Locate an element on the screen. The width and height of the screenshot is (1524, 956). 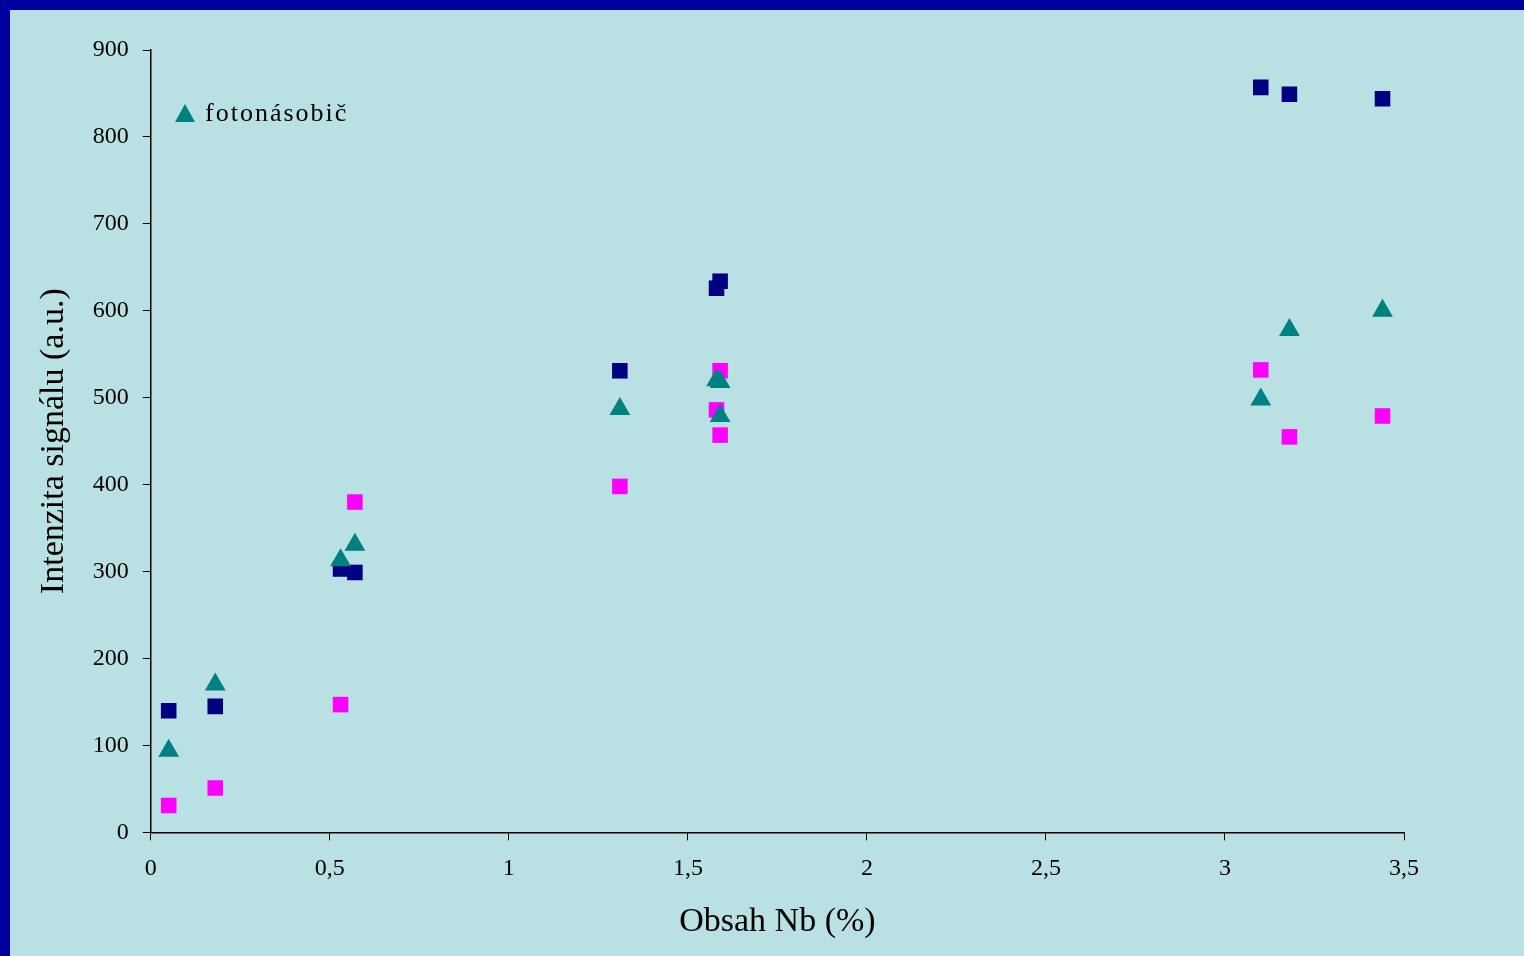
y-tick-label: 200 is located at coordinates (110, 656).